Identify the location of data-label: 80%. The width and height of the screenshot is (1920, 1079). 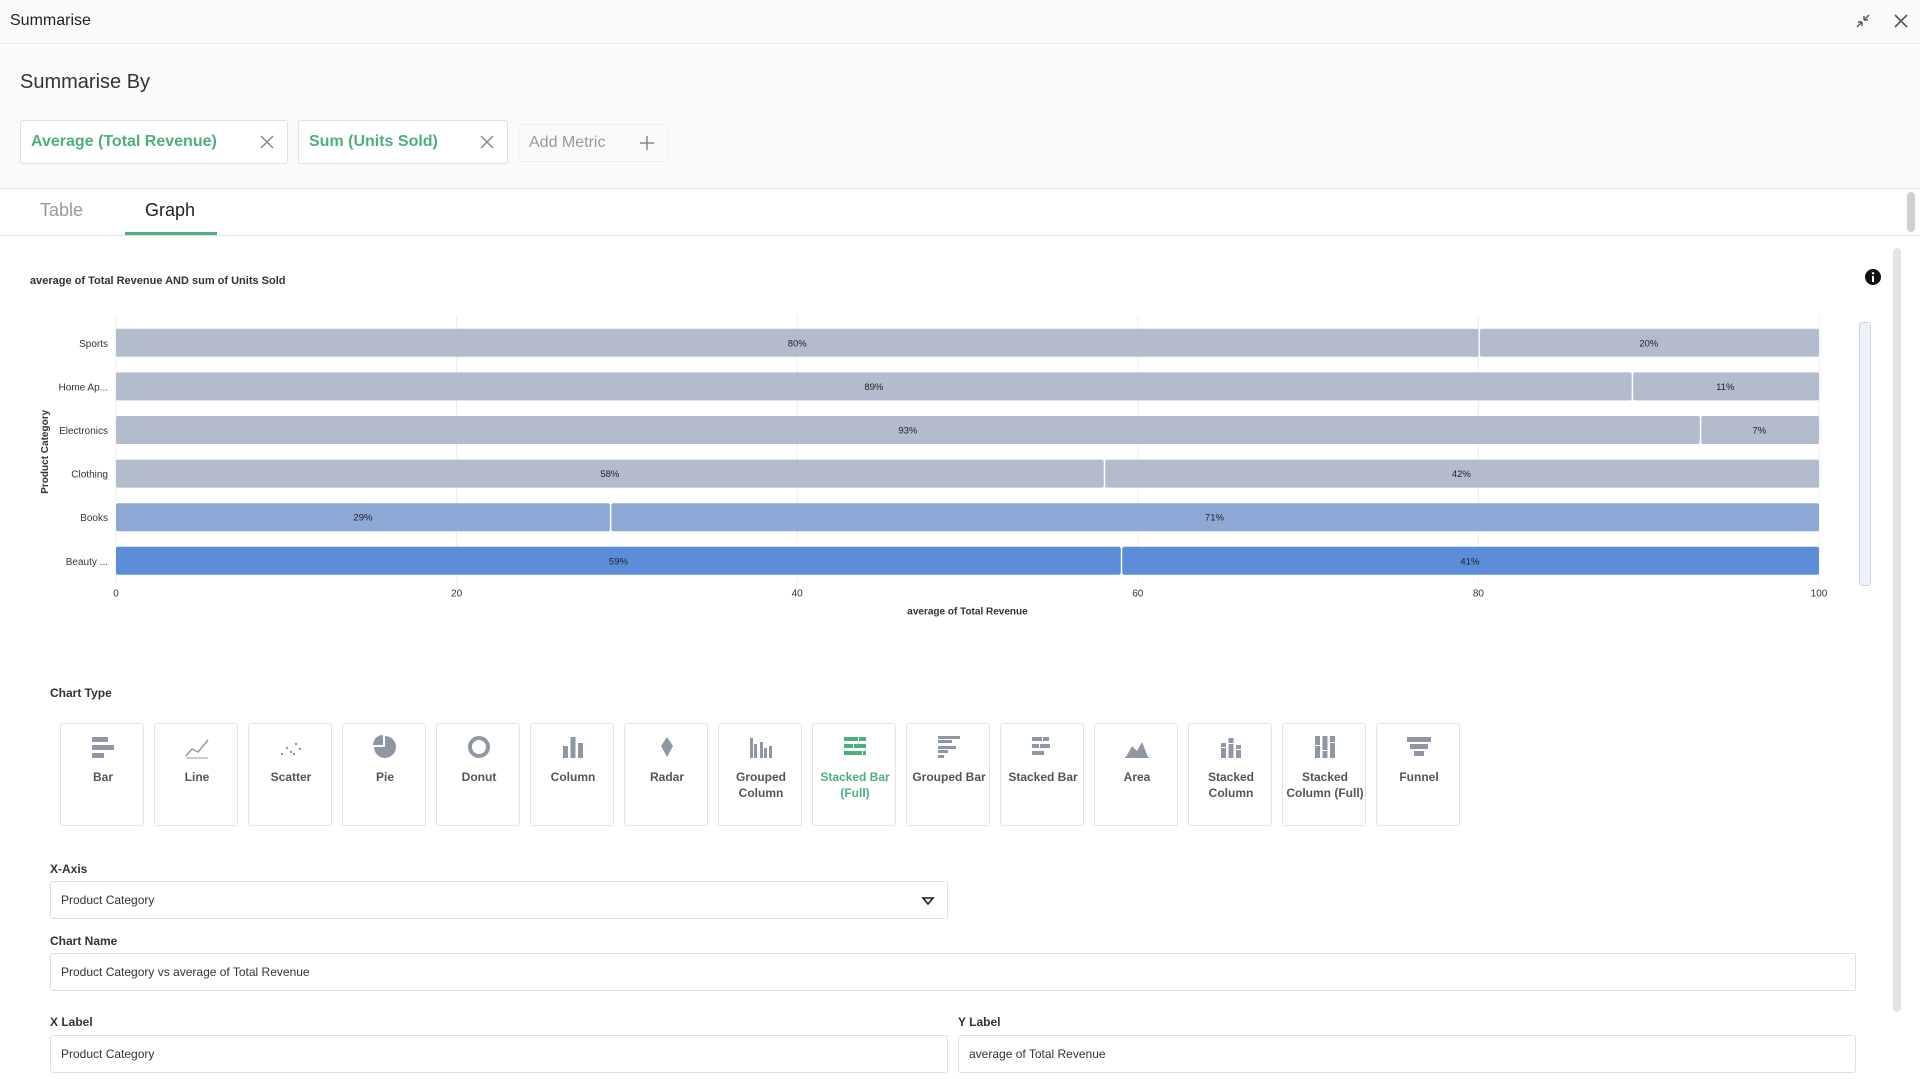
(798, 343).